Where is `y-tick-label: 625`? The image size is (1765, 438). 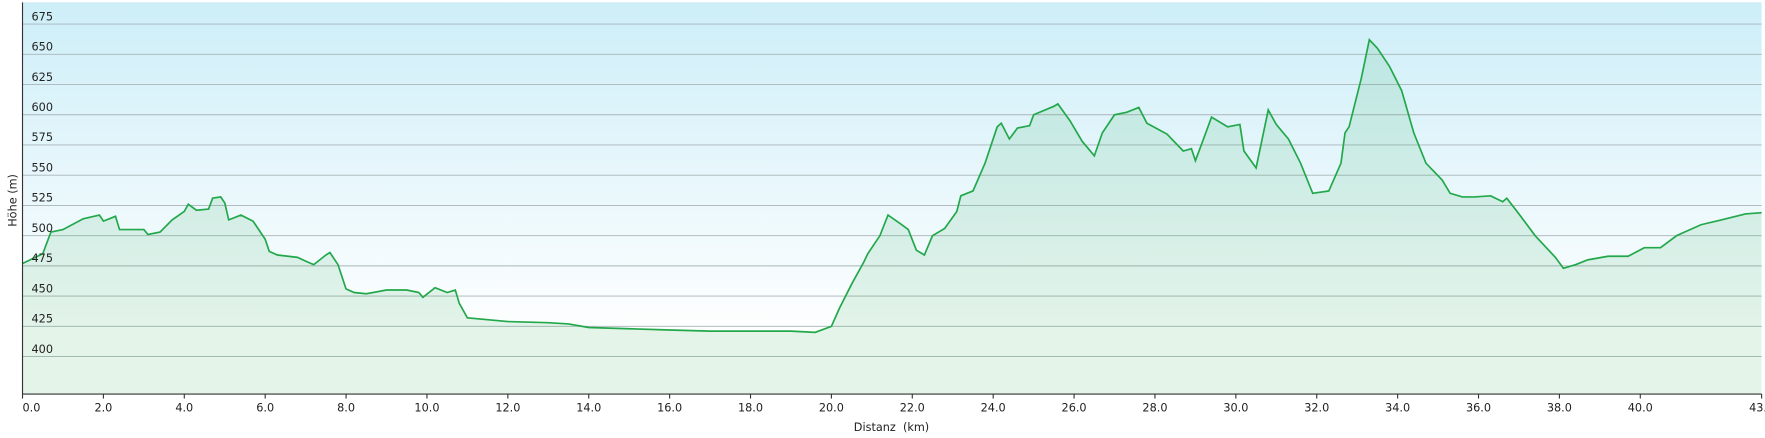
y-tick-label: 625 is located at coordinates (42, 77).